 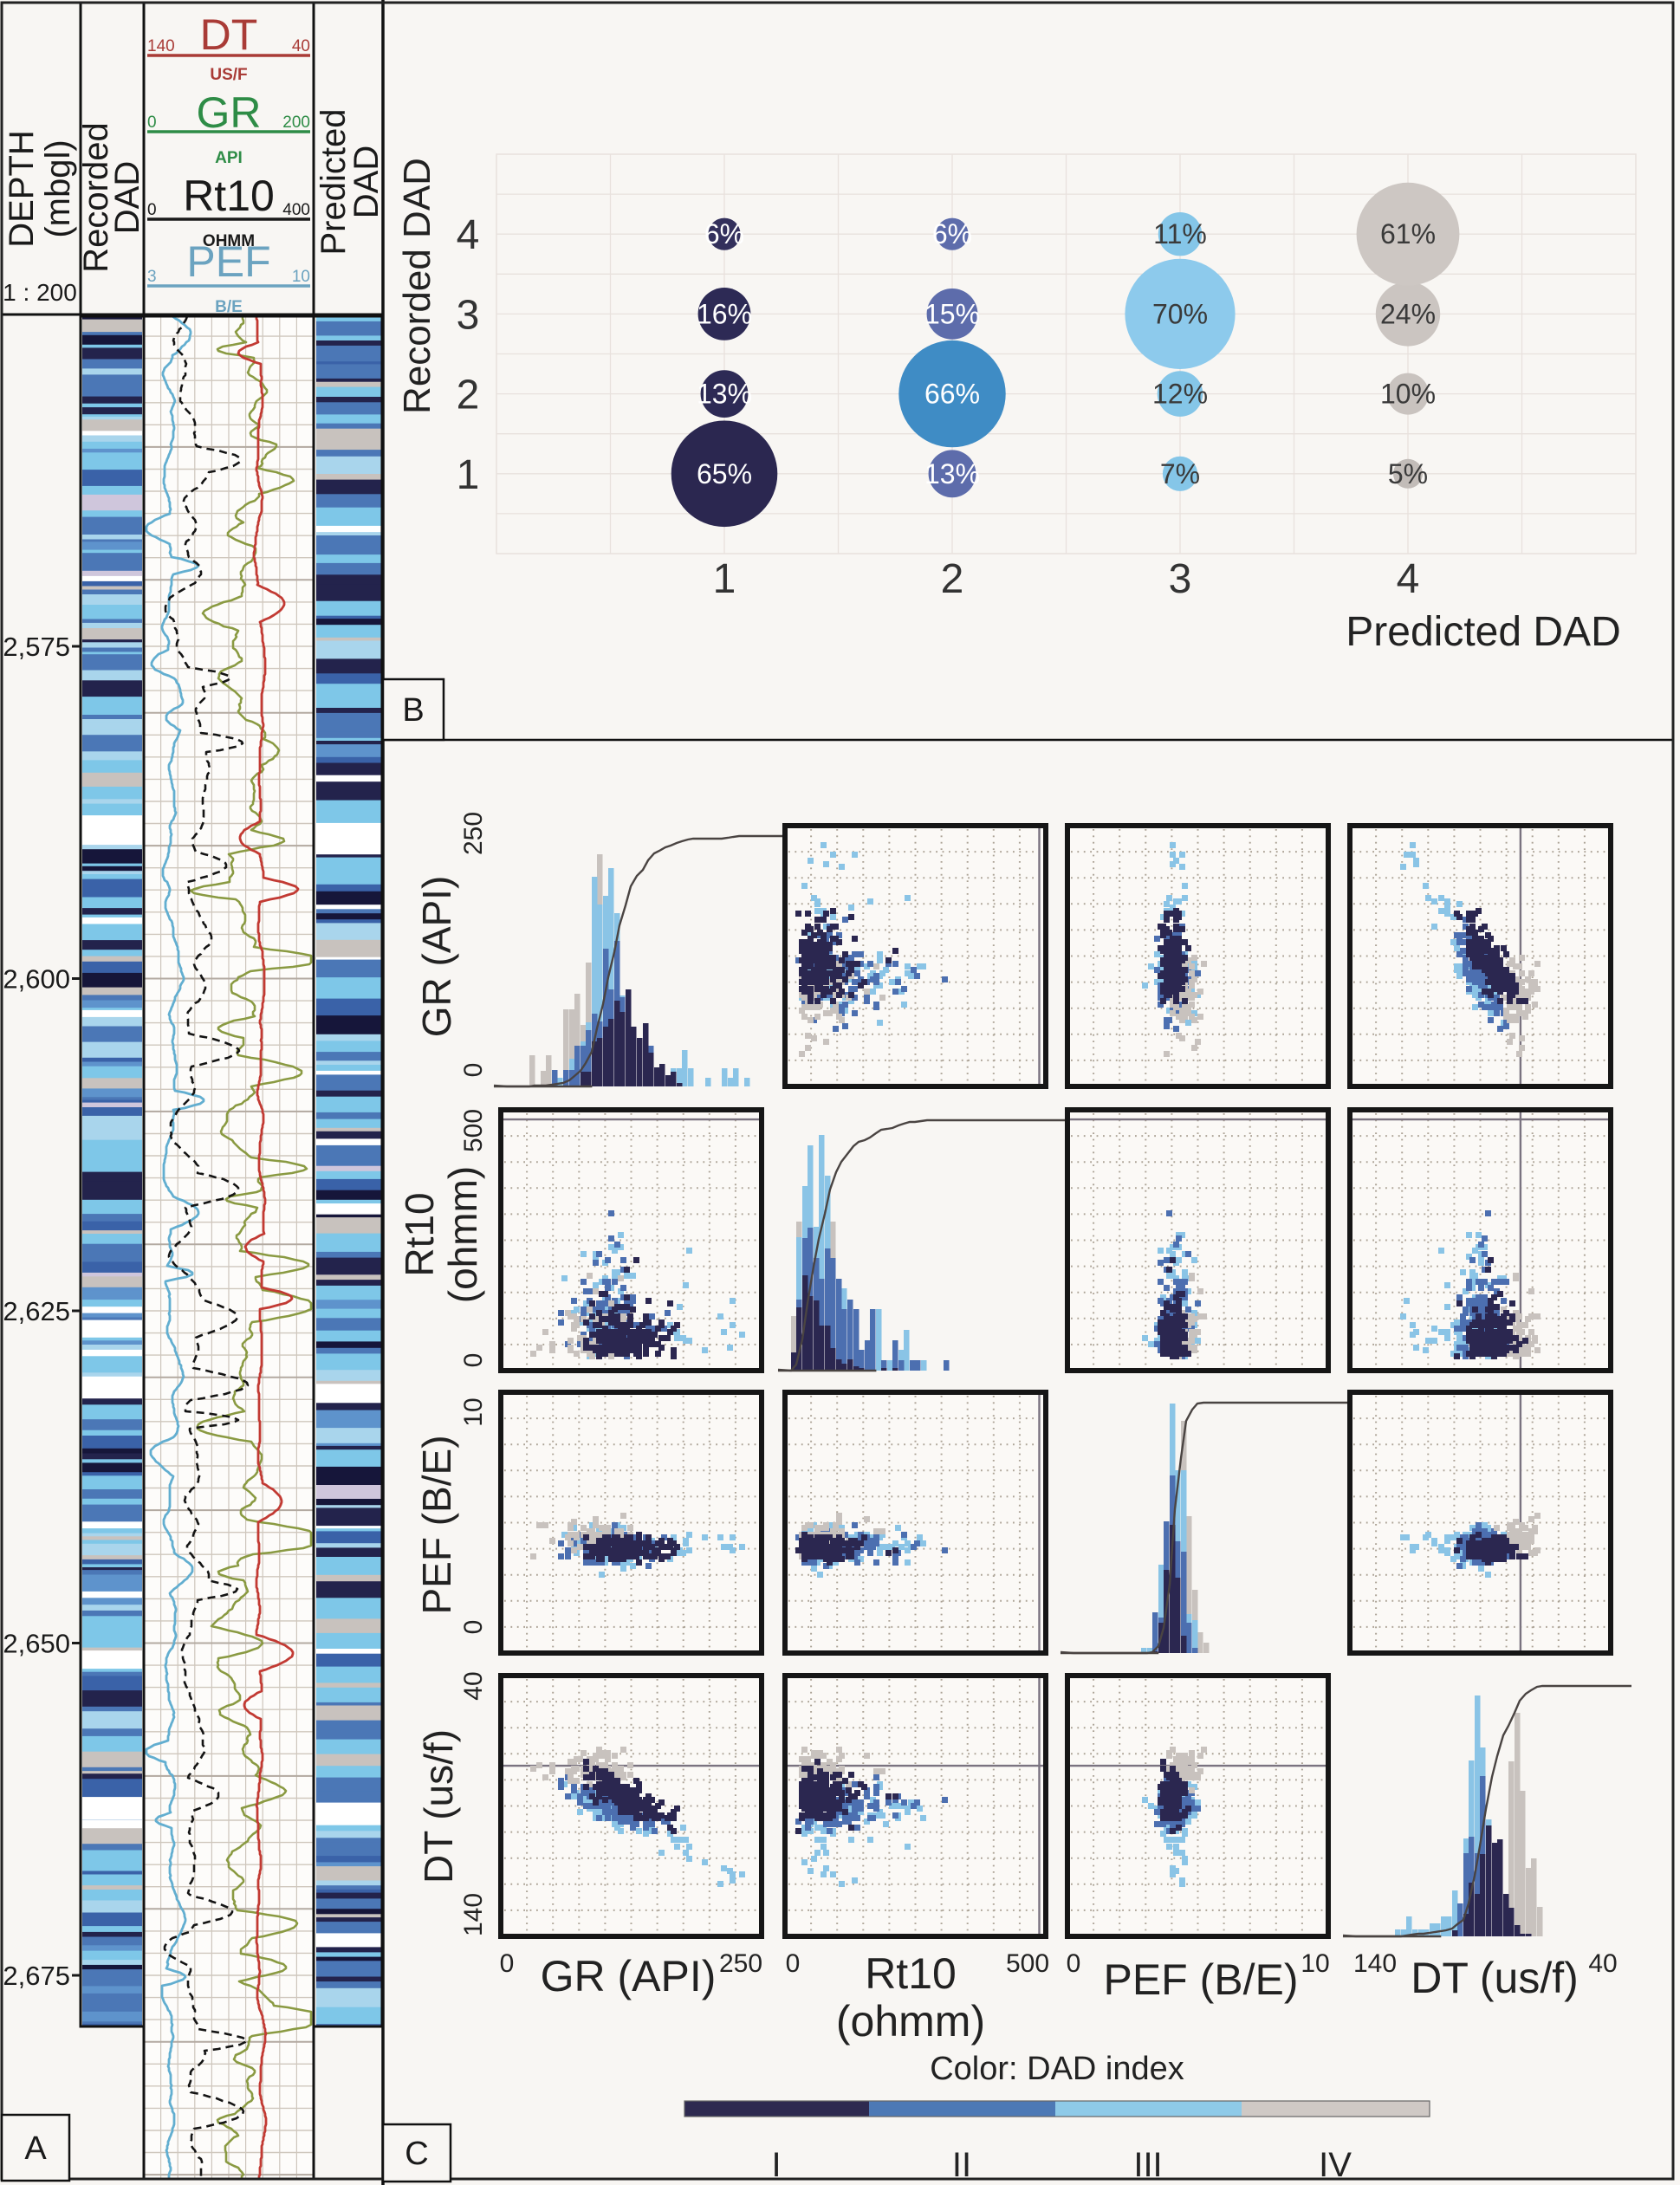 What do you see at coordinates (1147, 2165) in the screenshot?
I see `svg-text: III` at bounding box center [1147, 2165].